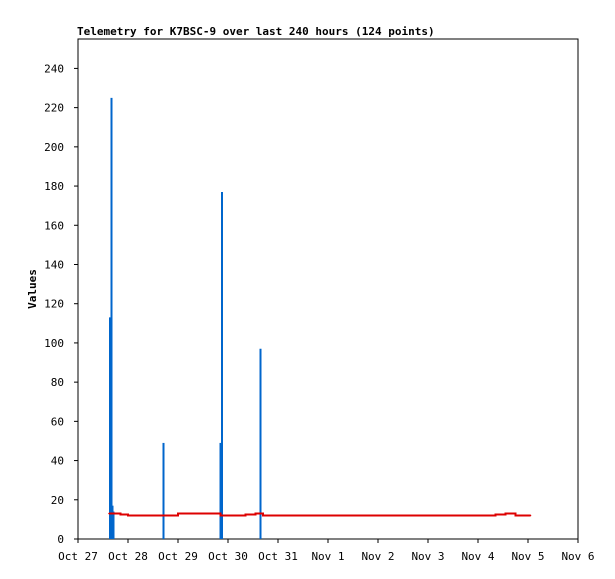 Image resolution: width=615 pixels, height=579 pixels. What do you see at coordinates (57, 421) in the screenshot?
I see `y-tick-label: 60` at bounding box center [57, 421].